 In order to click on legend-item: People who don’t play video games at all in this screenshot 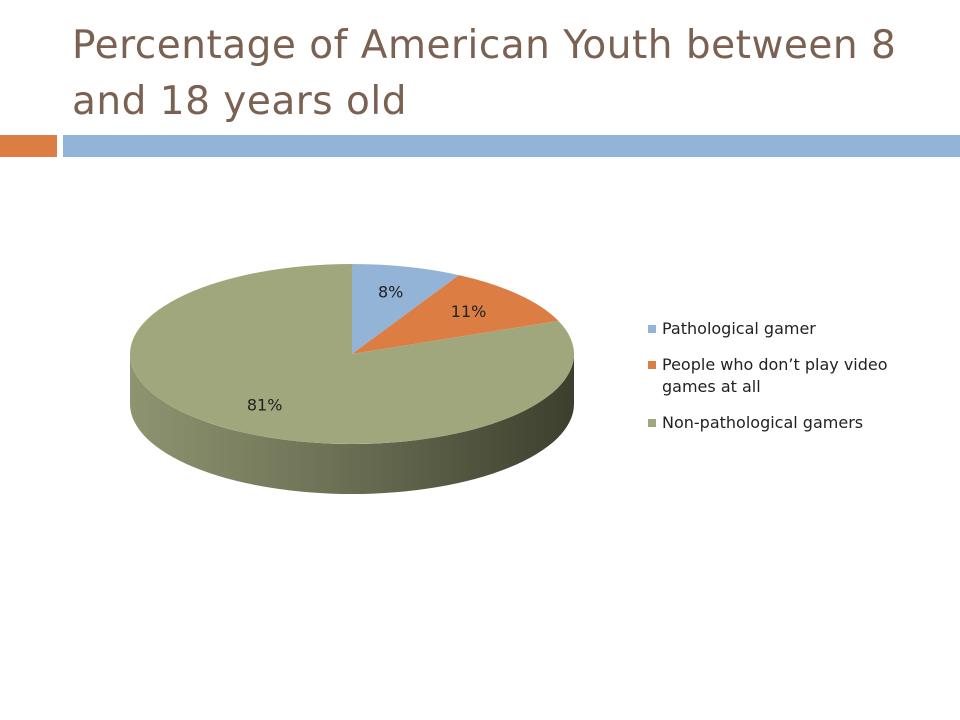, I will do `click(788, 376)`.